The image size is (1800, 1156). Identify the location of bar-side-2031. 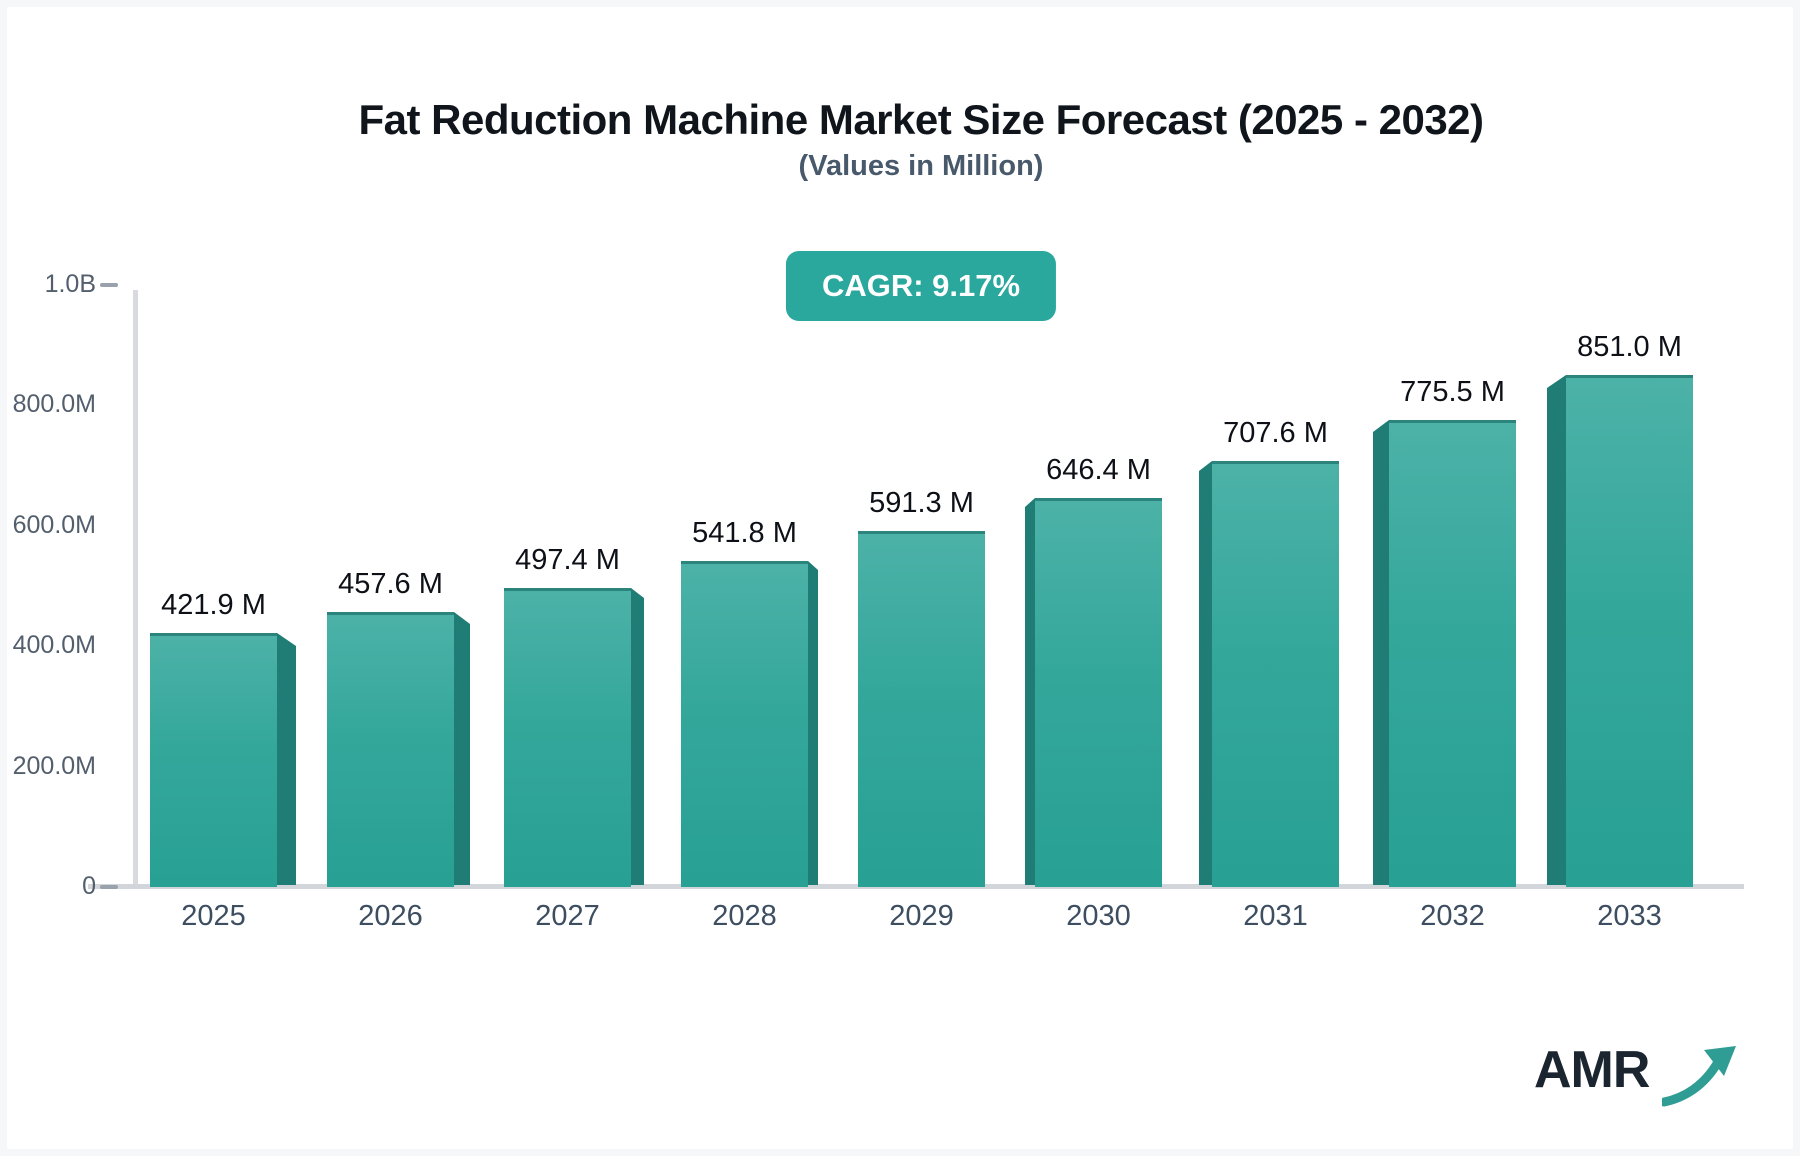
(1205, 673).